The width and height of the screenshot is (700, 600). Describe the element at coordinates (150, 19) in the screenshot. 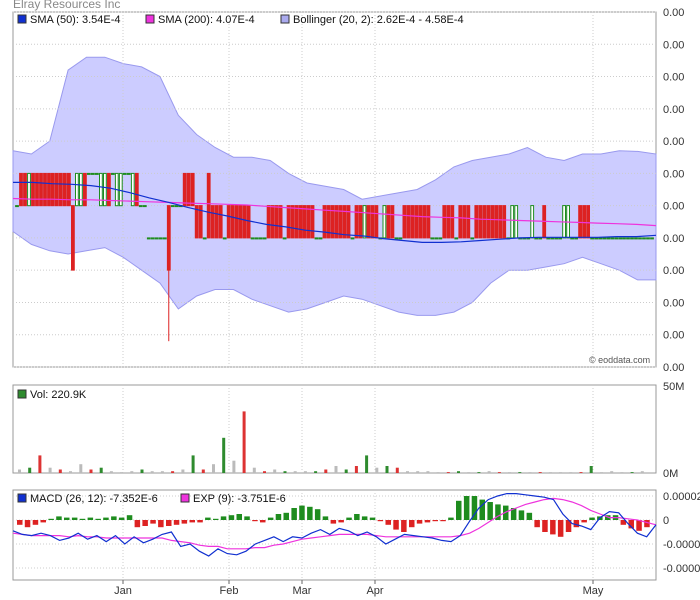

I see `legend-swatch` at that location.